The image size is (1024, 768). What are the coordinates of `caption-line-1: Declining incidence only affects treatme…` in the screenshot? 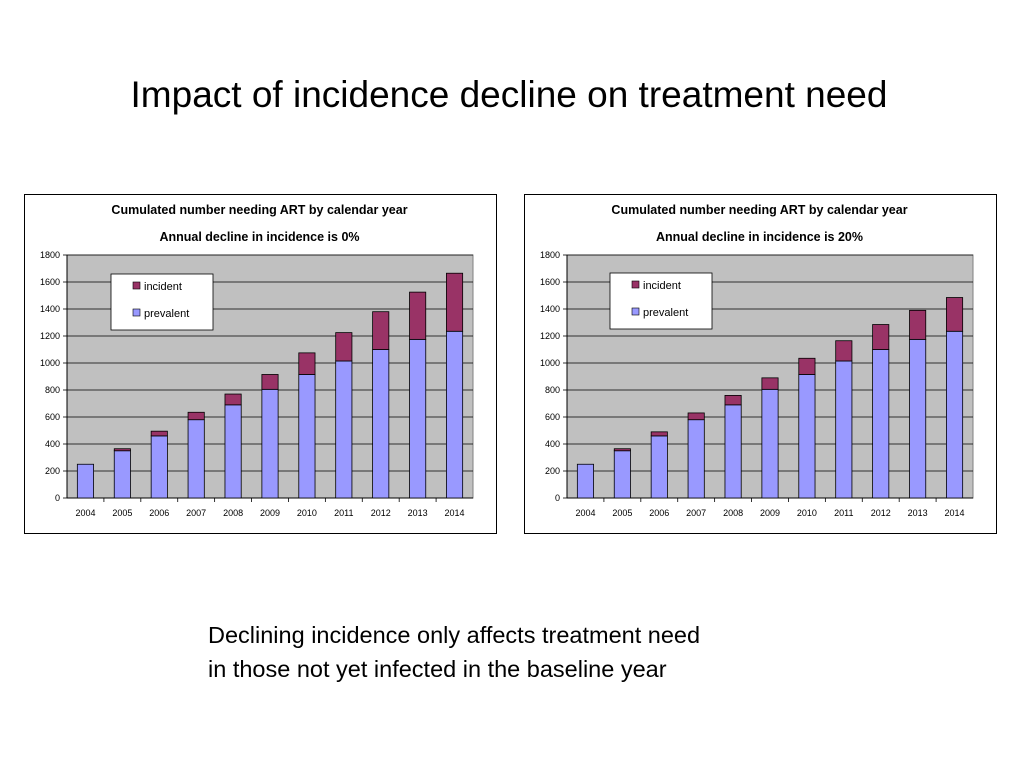 It's located at (454, 635).